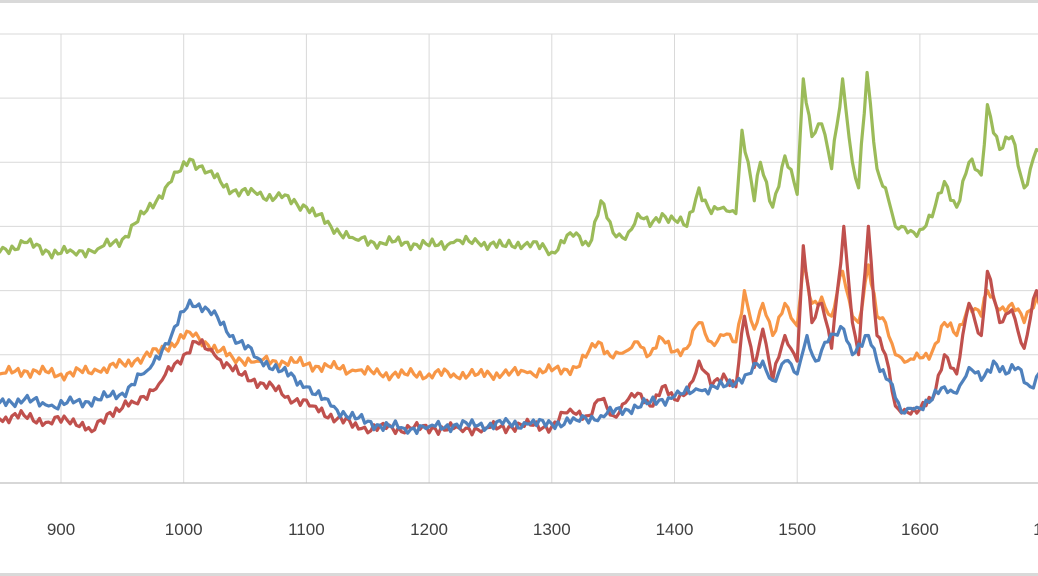  I want to click on x-tick-label: 1600, so click(920, 529).